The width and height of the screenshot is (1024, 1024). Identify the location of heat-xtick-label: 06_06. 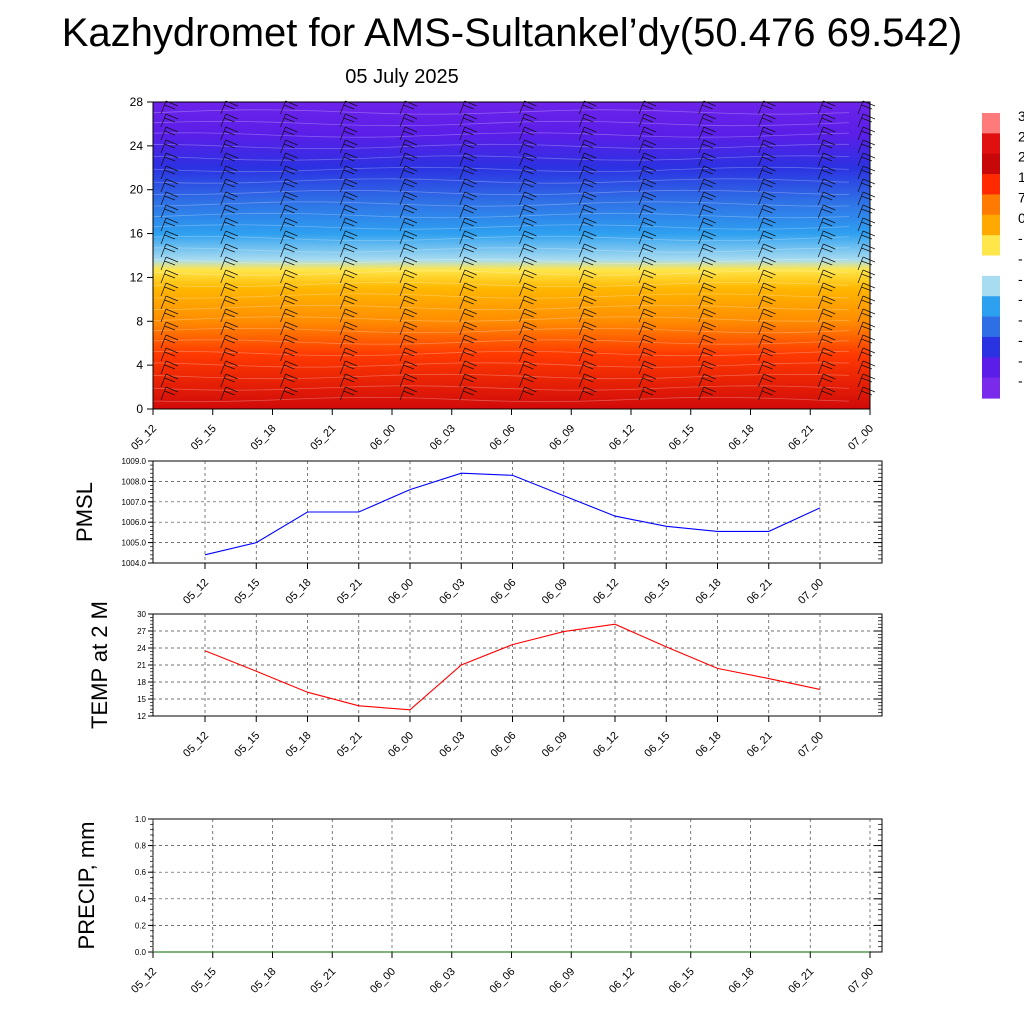
(503, 438).